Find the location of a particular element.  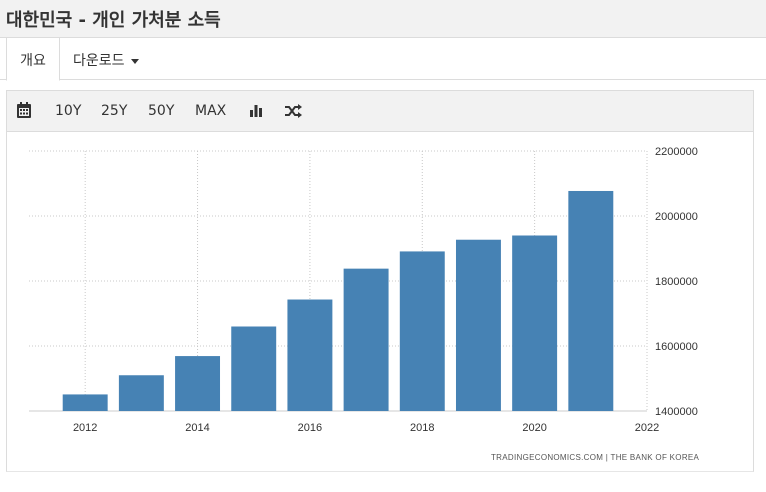

x-tick-label: 2018 is located at coordinates (422, 428).